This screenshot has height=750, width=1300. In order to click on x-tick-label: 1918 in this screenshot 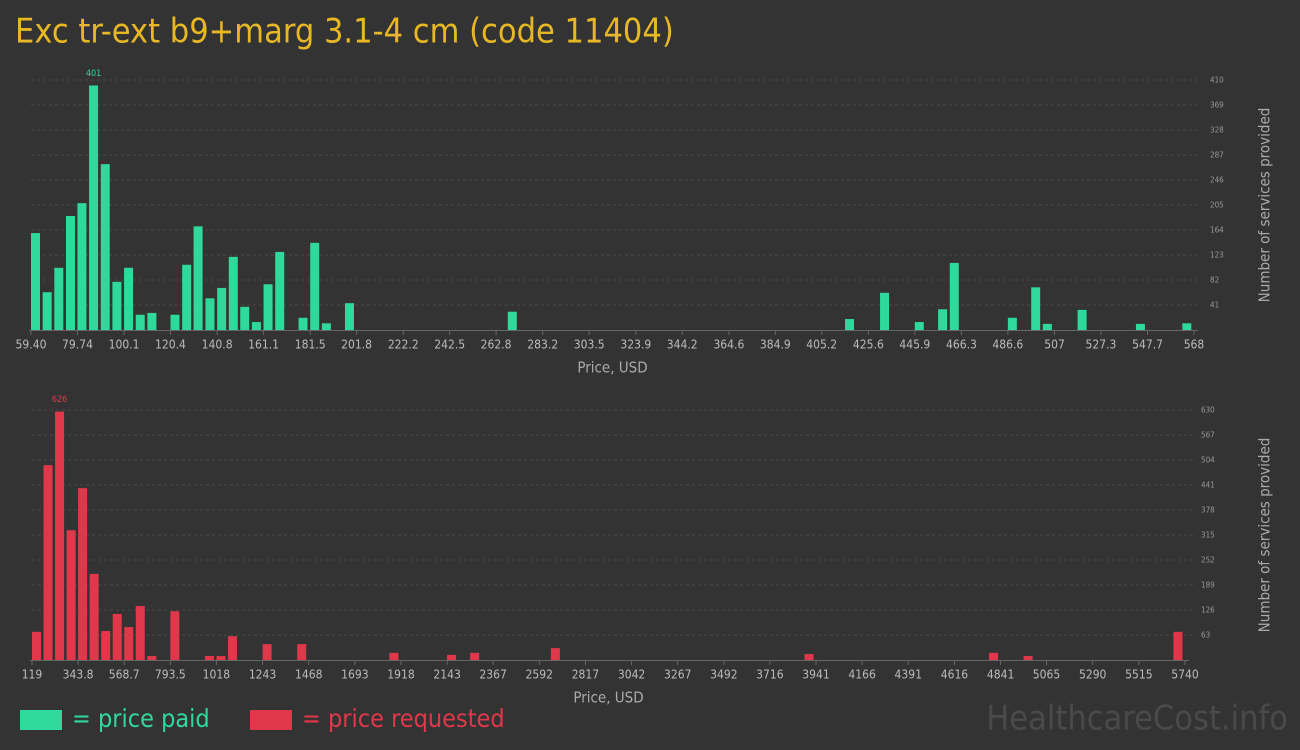, I will do `click(401, 675)`.